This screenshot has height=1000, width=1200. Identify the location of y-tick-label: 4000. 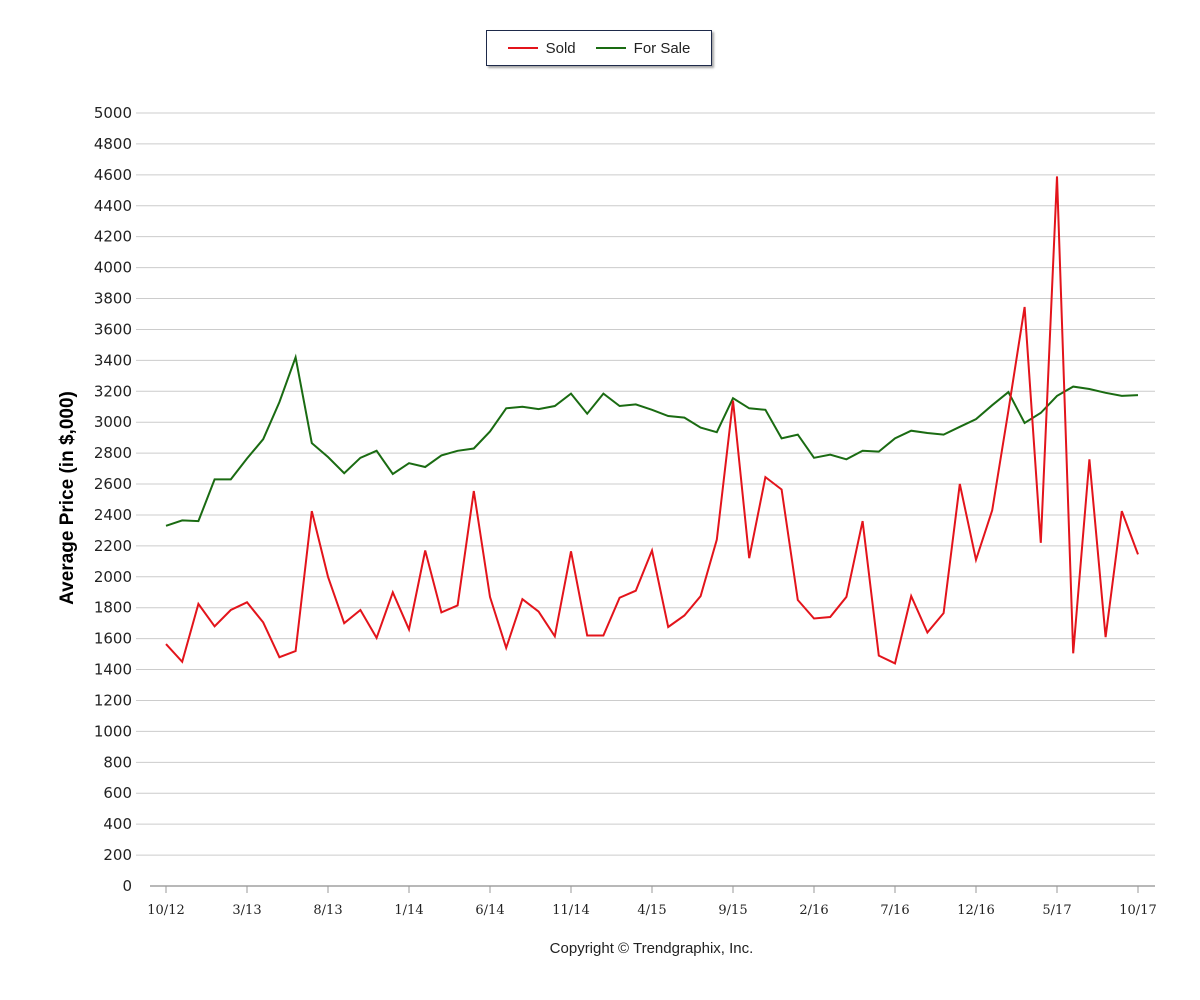
(113, 268).